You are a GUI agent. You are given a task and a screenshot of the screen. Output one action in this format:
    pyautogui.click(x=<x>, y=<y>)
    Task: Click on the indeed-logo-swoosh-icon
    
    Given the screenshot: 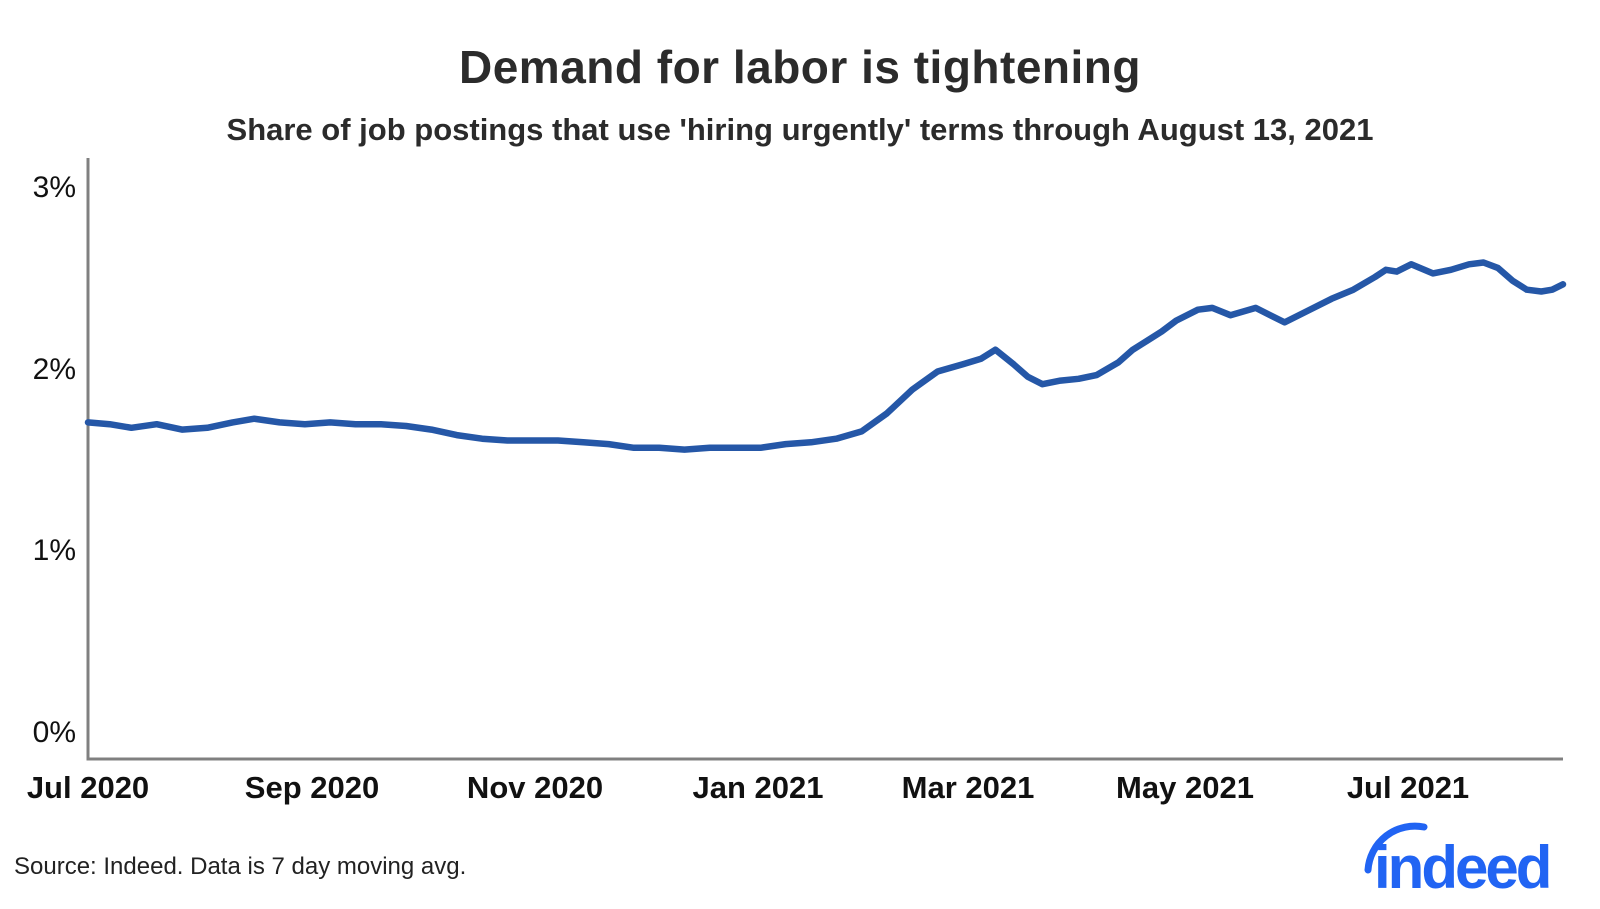 What is the action you would take?
    pyautogui.click(x=1396, y=848)
    